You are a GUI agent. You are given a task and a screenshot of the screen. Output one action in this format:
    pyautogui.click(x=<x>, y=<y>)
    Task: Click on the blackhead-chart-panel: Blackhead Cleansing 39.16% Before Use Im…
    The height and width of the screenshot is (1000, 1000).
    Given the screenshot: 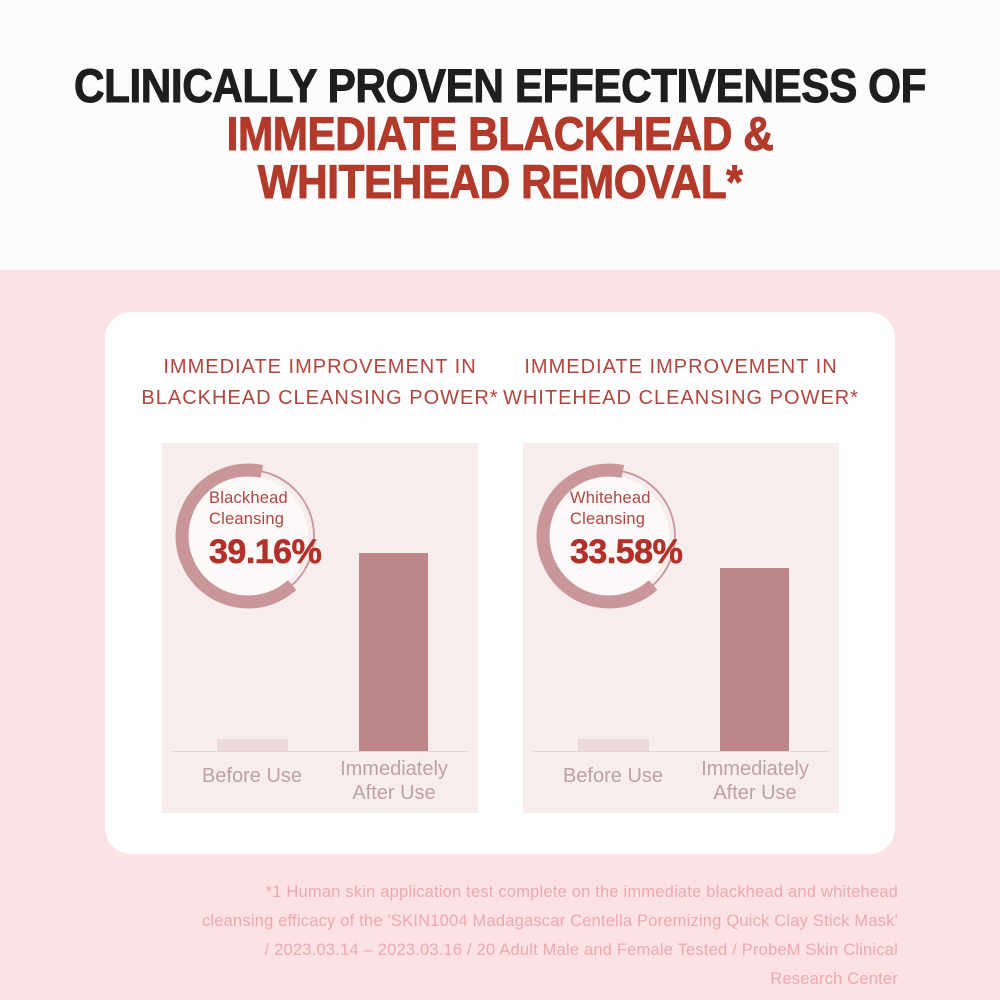 What is the action you would take?
    pyautogui.click(x=320, y=628)
    